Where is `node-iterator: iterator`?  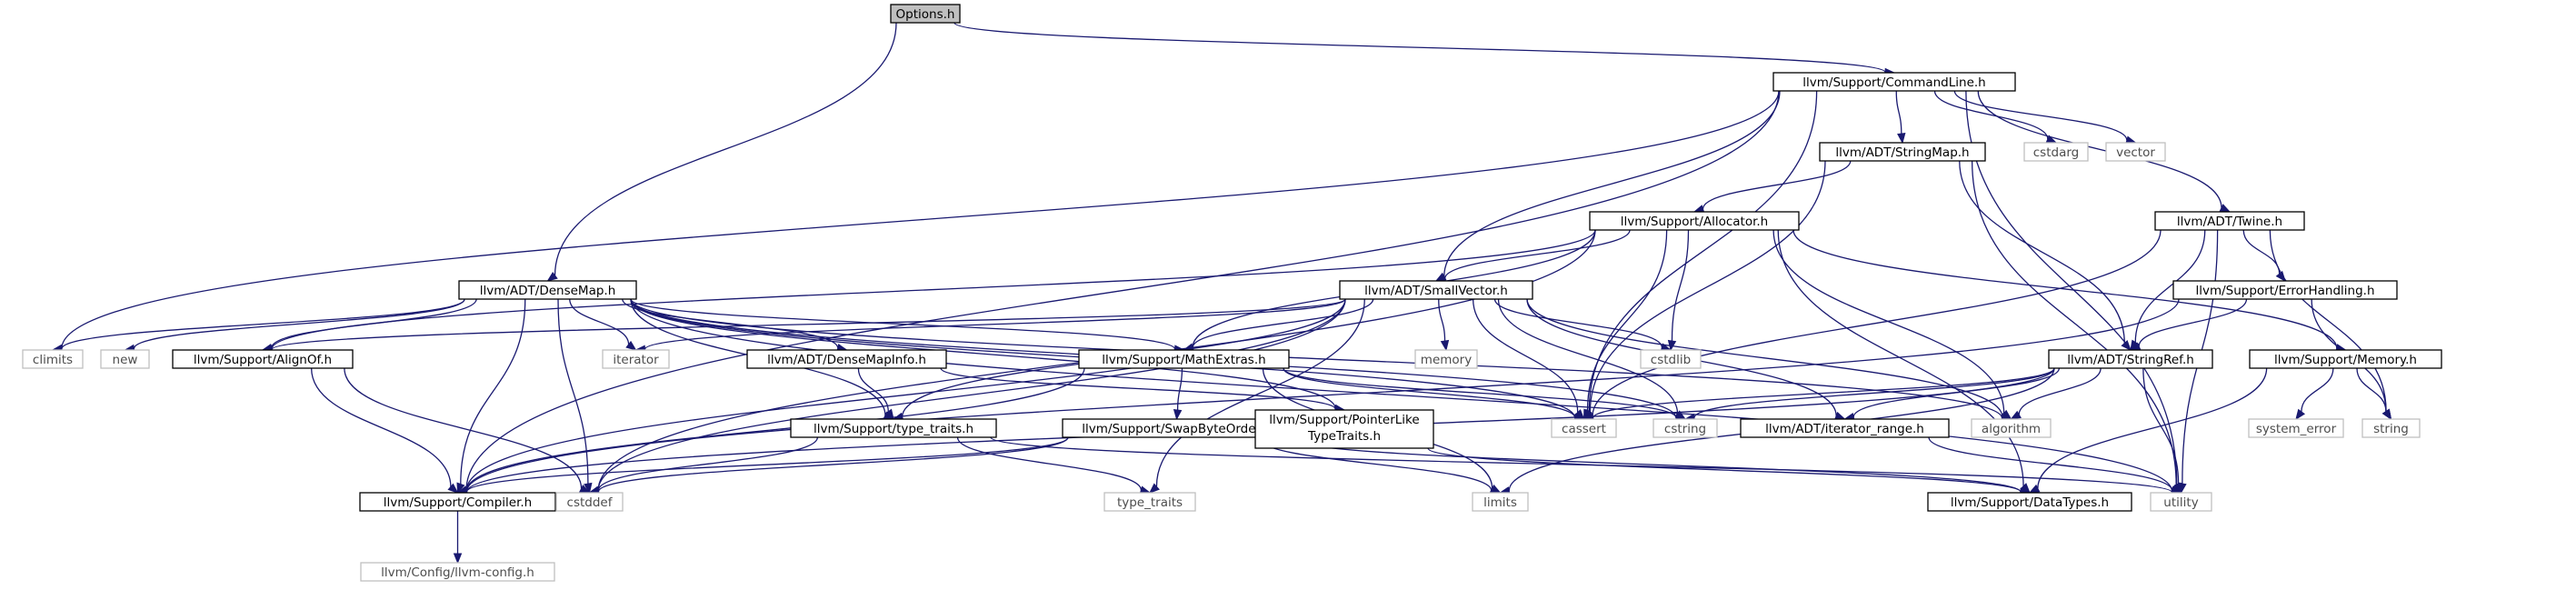
node-iterator: iterator is located at coordinates (636, 359).